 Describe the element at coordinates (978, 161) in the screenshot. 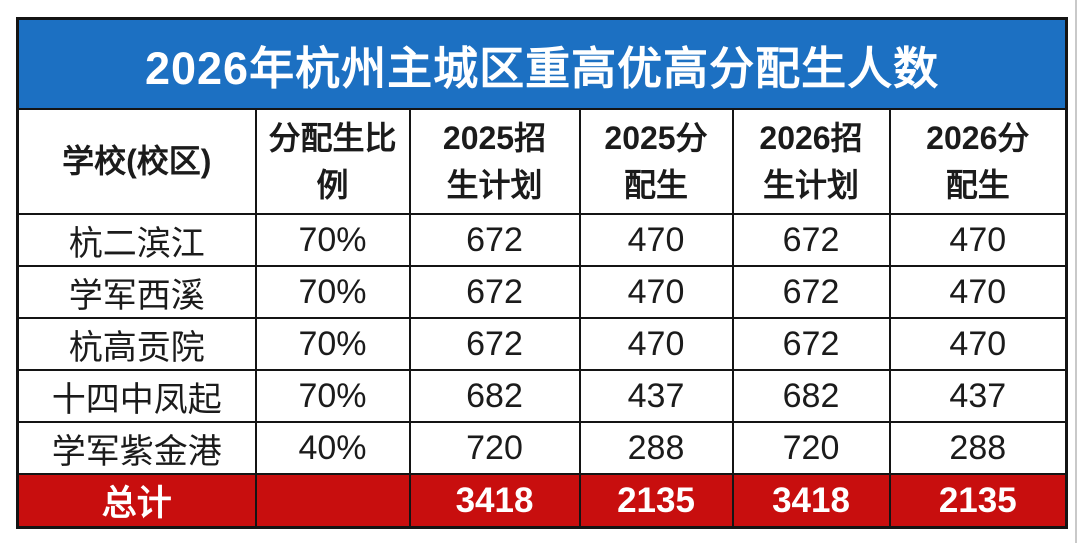

I see `column-header-2026-allocated: 2026分 配生` at that location.